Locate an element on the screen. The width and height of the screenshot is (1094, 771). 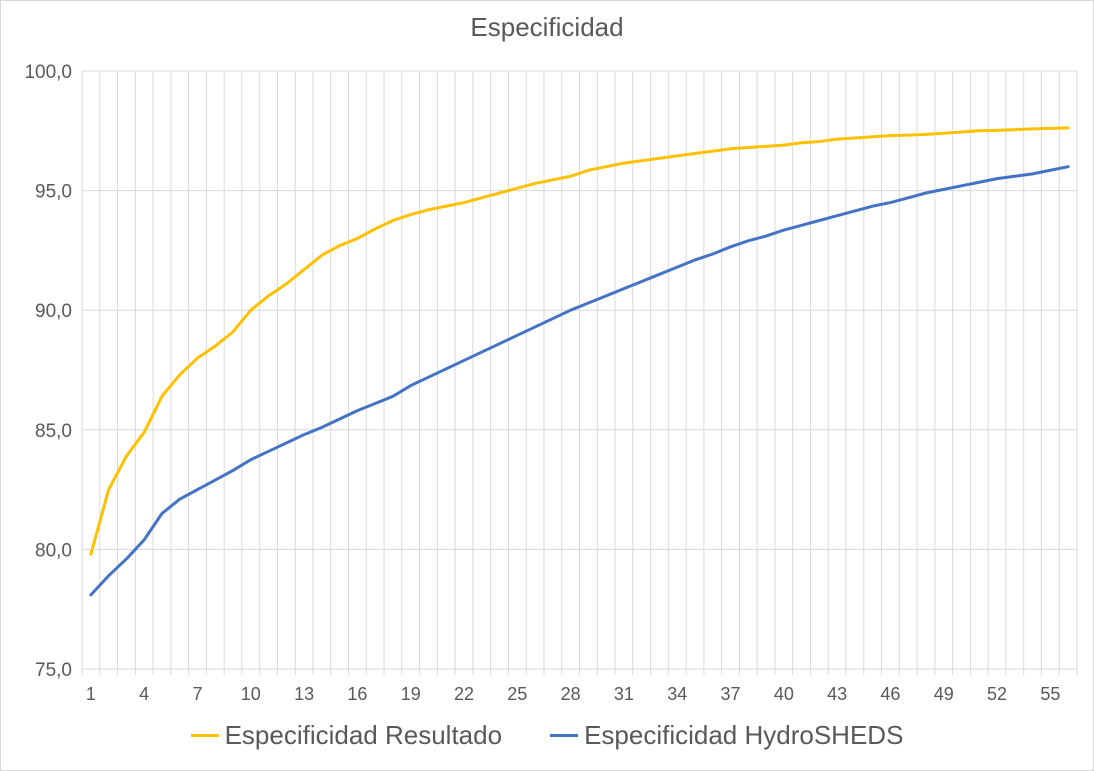
legend-swatch-resultado is located at coordinates (204, 735).